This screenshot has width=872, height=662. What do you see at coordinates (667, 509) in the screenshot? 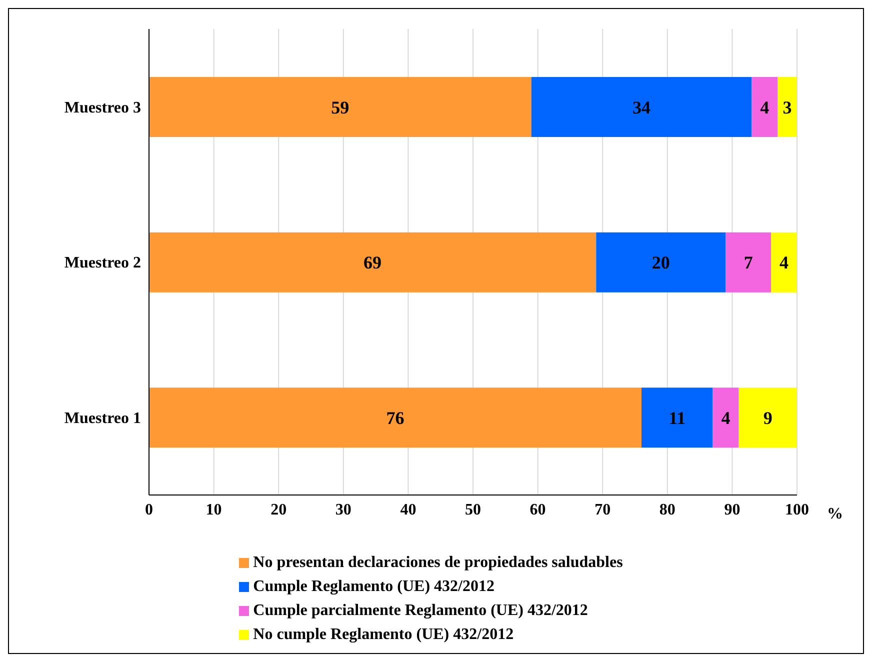
I see `x-tick-label: 80` at bounding box center [667, 509].